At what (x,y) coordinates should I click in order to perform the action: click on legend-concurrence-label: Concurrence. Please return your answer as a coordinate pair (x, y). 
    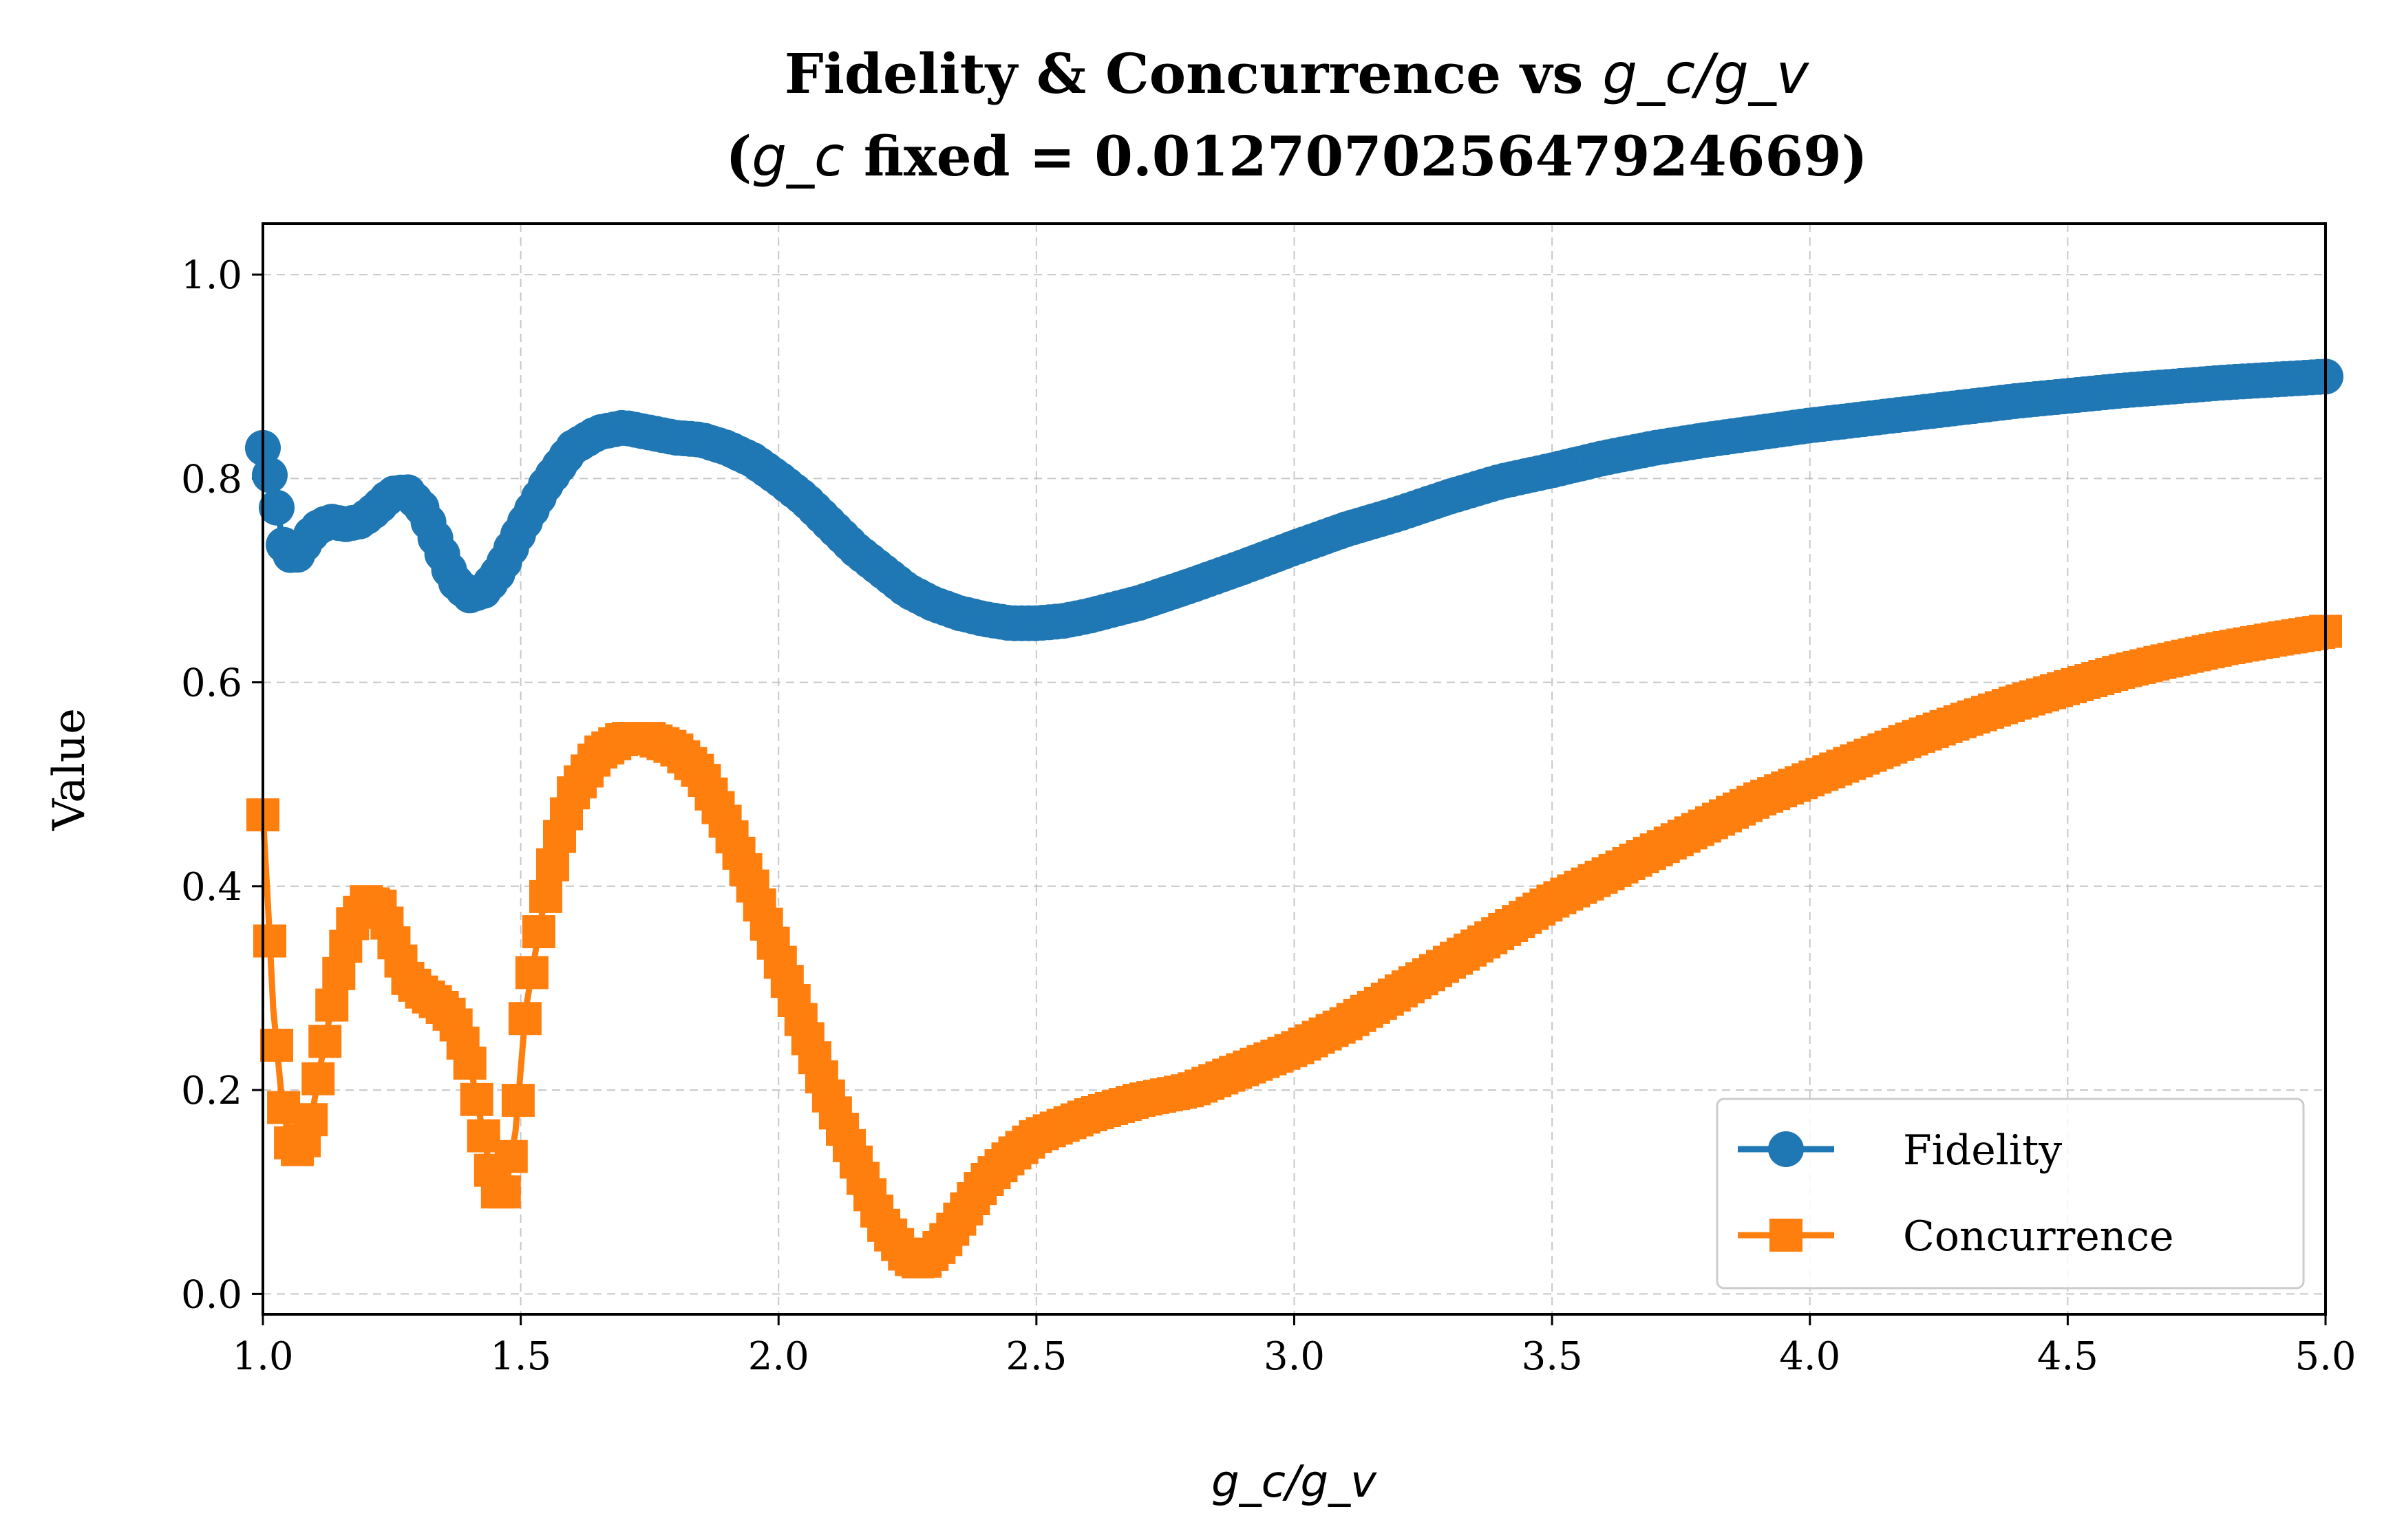
    Looking at the image, I should click on (2038, 1236).